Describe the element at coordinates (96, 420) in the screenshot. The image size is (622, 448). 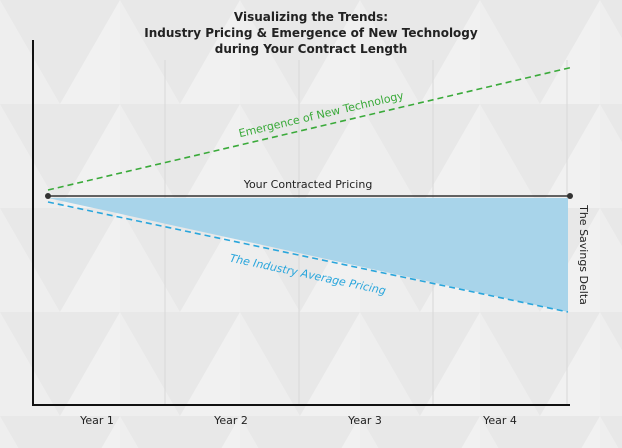
I see `year-label: Year 1` at that location.